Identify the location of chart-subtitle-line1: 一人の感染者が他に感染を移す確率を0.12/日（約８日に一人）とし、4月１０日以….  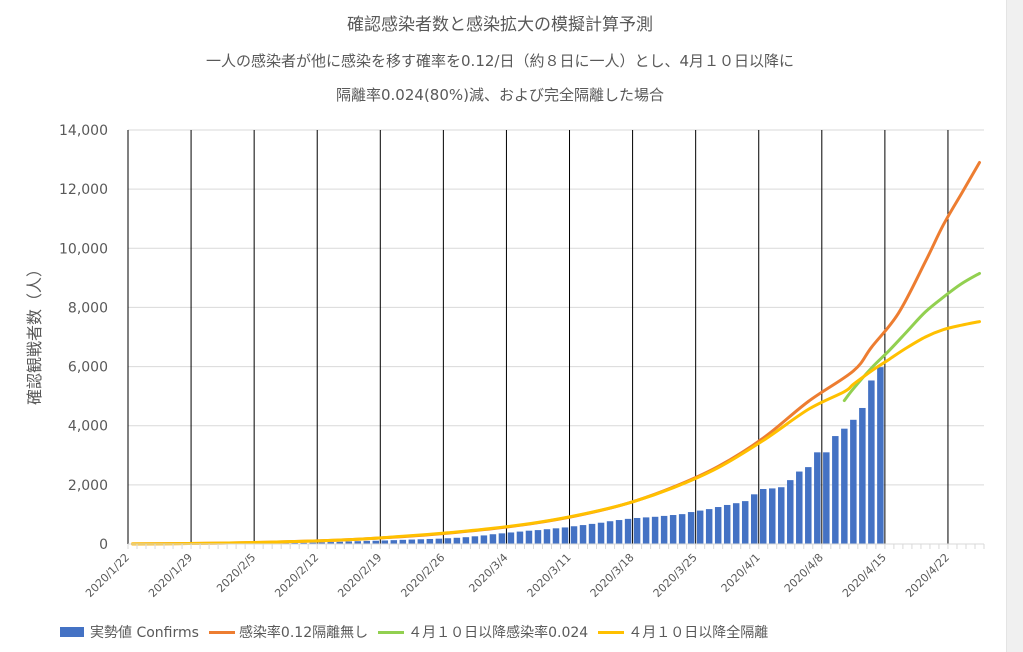
(500, 61).